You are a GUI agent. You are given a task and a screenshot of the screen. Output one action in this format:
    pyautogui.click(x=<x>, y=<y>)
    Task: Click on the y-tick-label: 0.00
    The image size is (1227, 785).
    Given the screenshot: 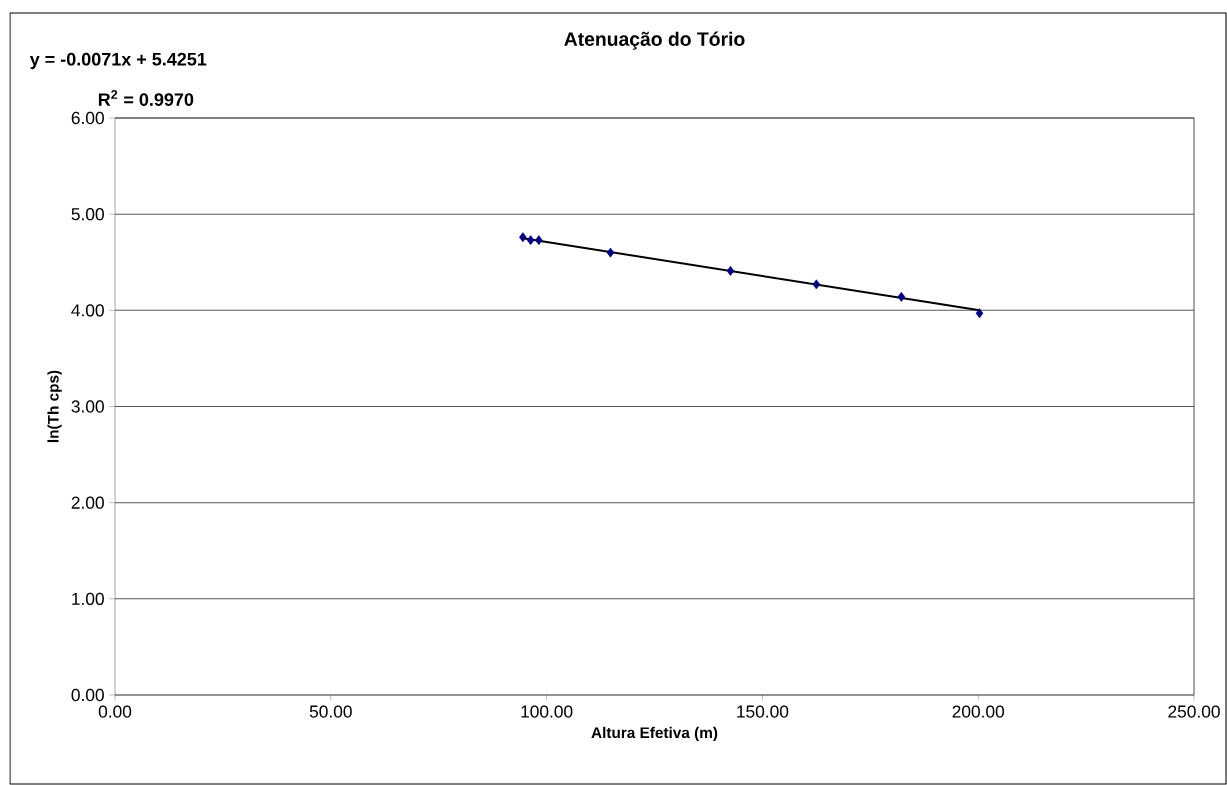 What is the action you would take?
    pyautogui.click(x=87, y=695)
    